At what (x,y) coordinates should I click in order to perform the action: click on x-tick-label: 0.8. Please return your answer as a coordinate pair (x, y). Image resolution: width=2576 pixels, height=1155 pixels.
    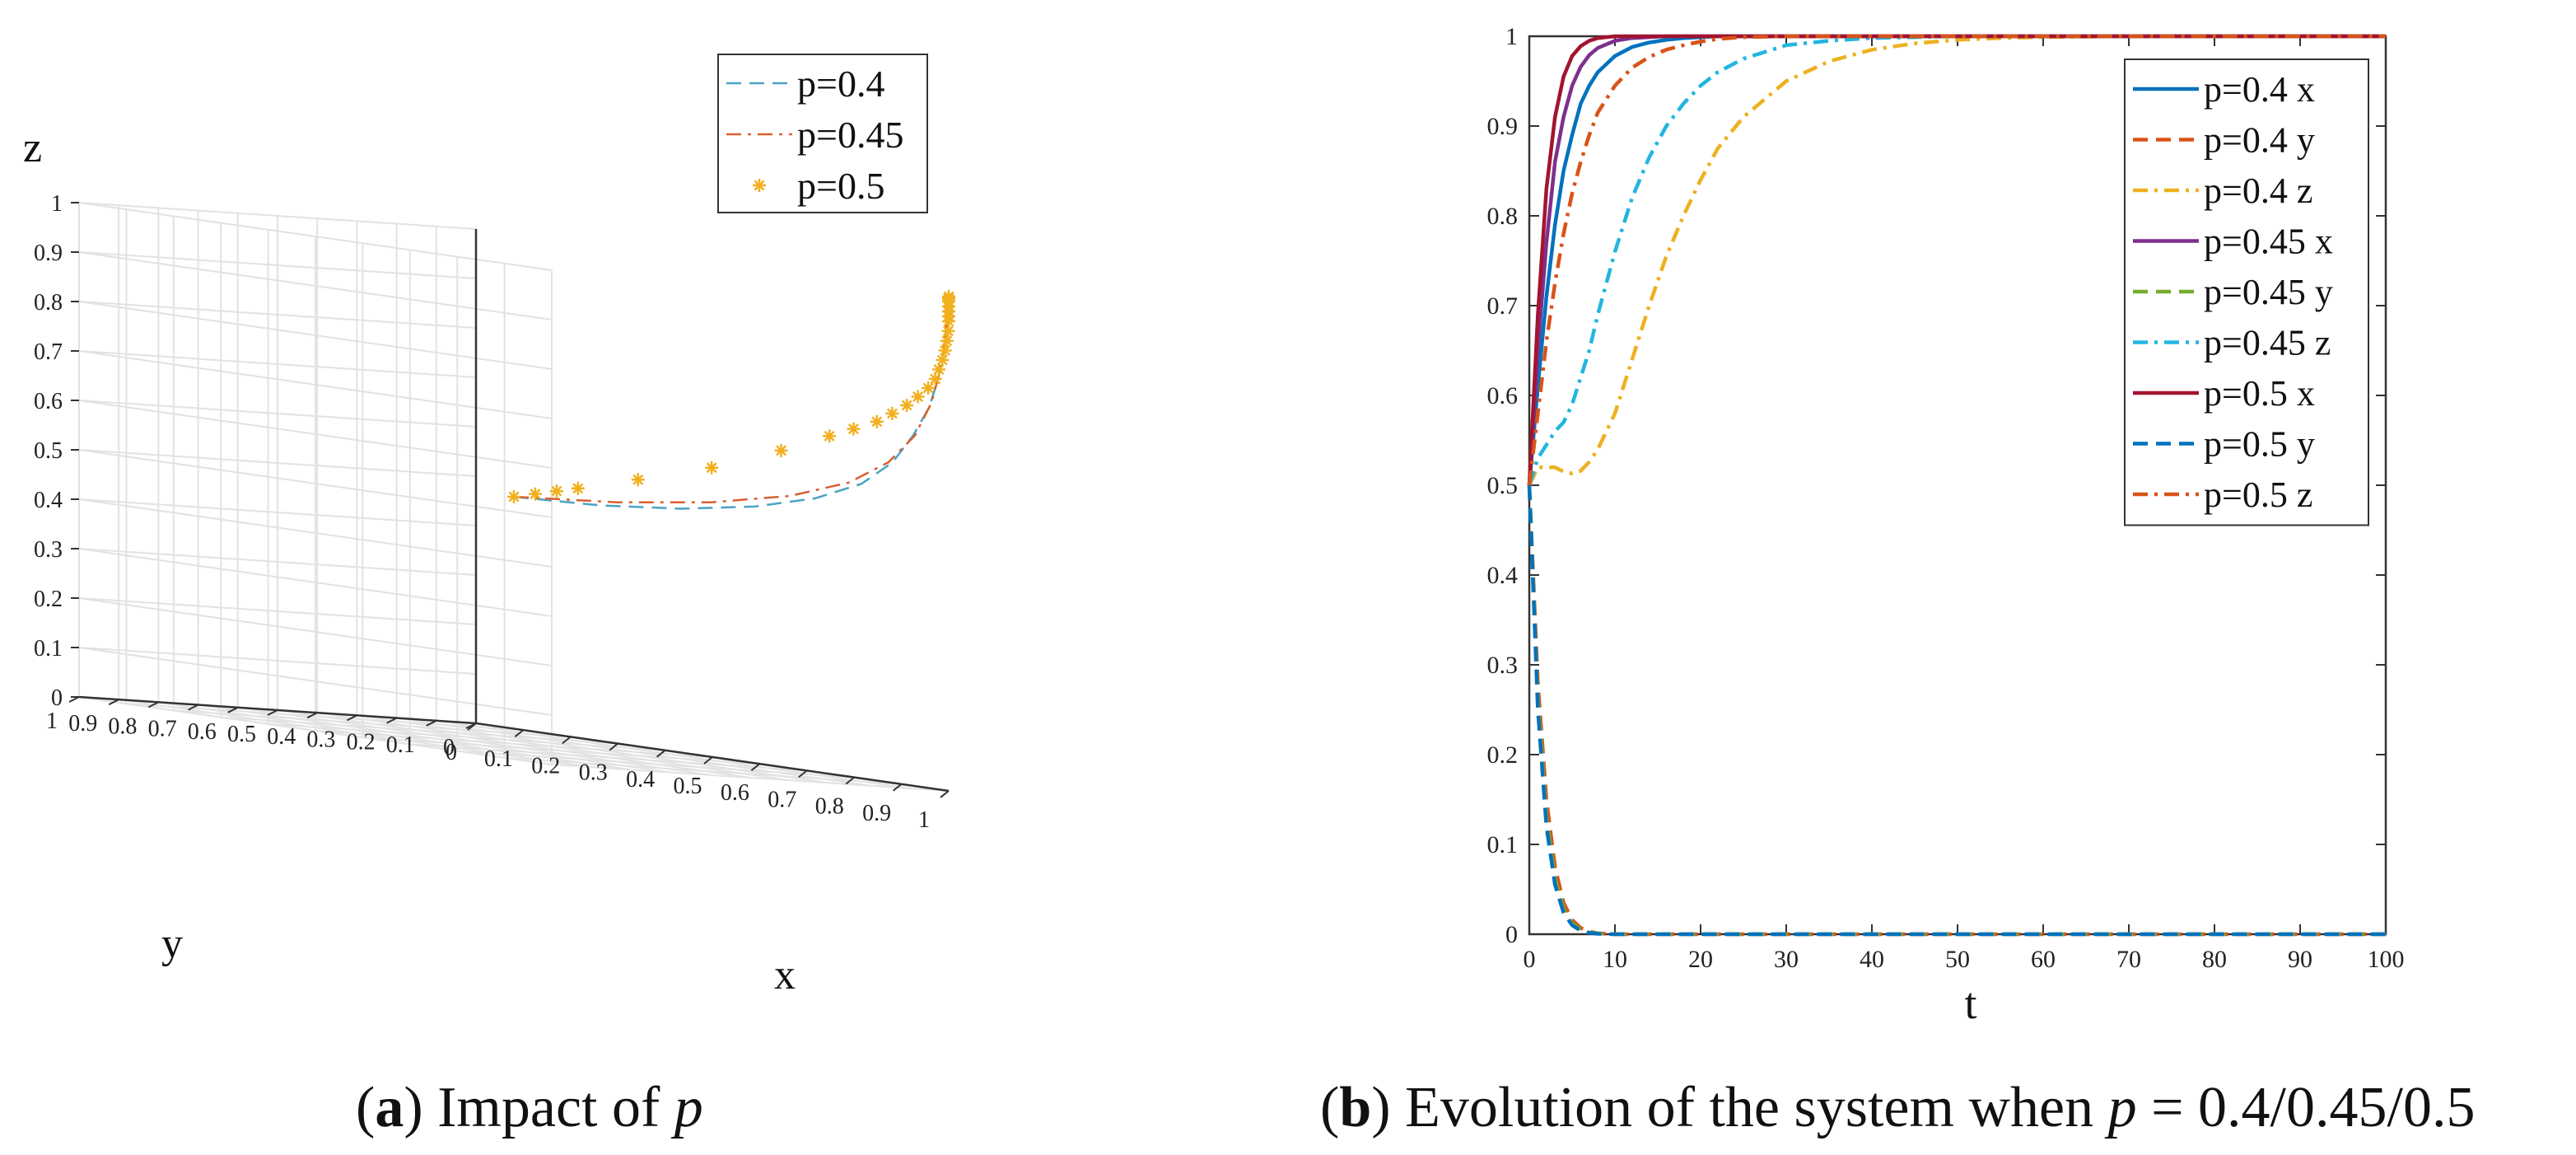
    Looking at the image, I should click on (829, 807).